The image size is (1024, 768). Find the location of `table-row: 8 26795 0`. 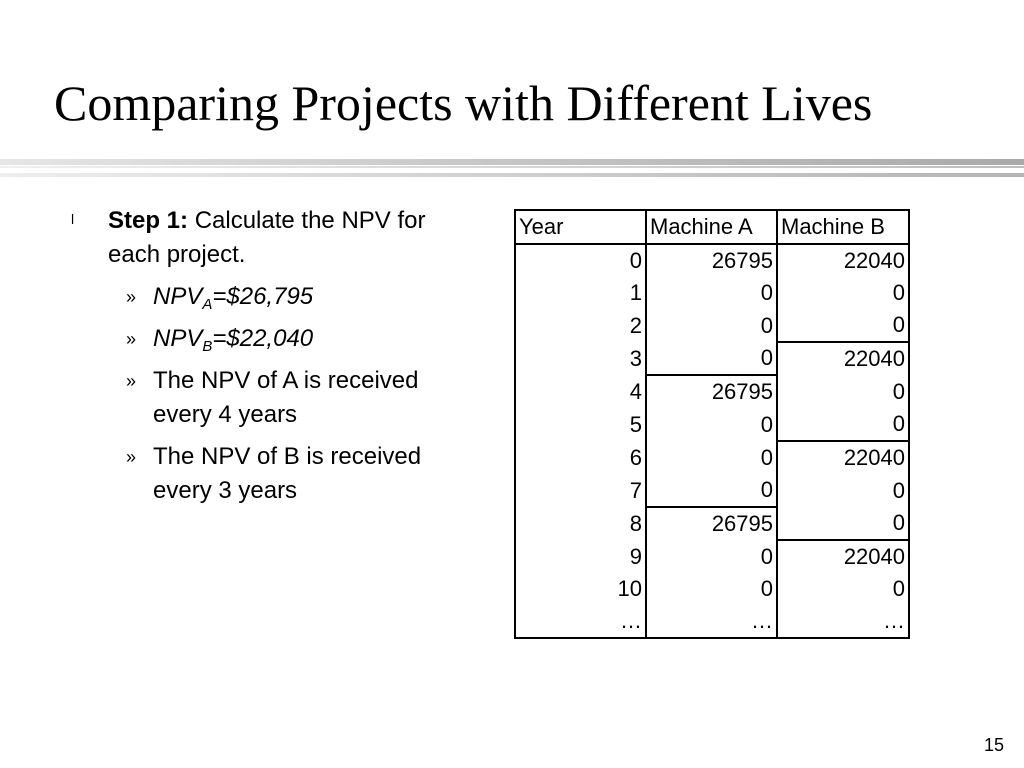

table-row: 8 26795 0 is located at coordinates (712, 523).